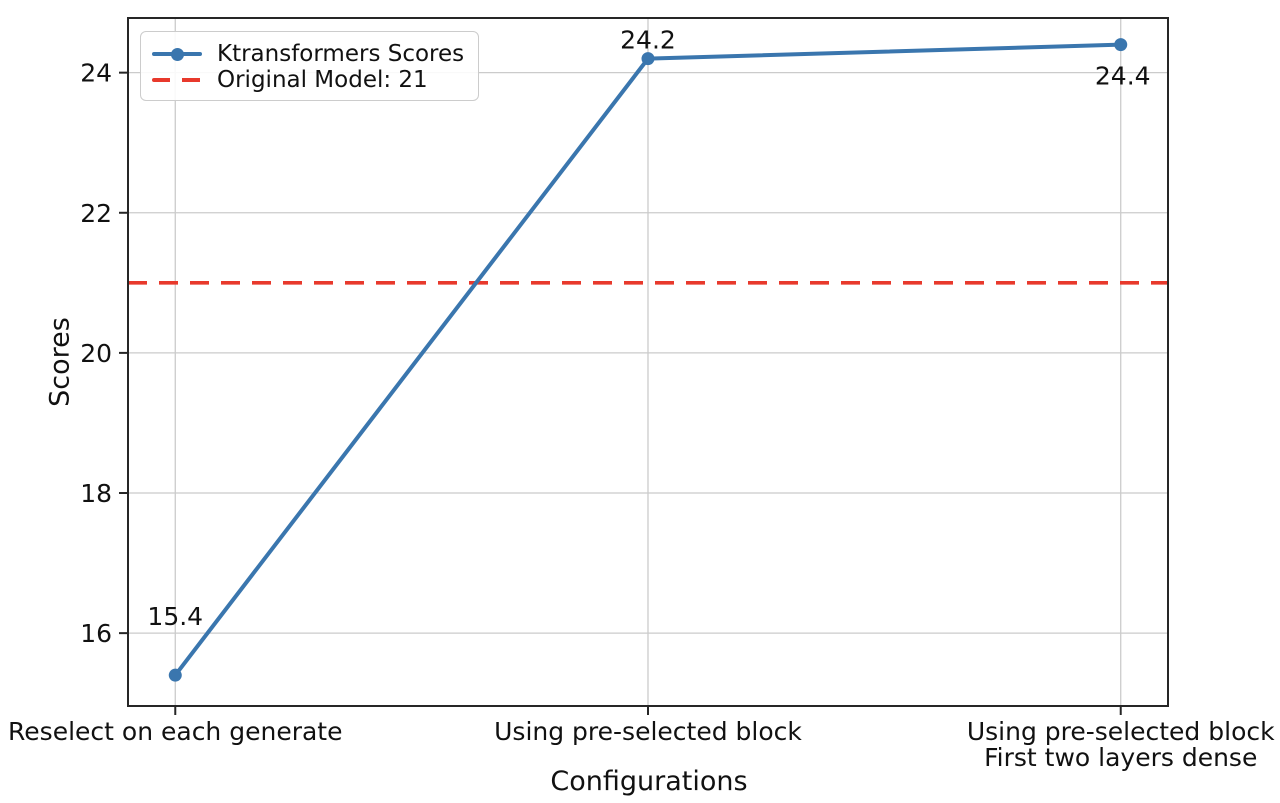 This screenshot has height=803, width=1280. What do you see at coordinates (648, 40) in the screenshot?
I see `data-point-label: 24.2` at bounding box center [648, 40].